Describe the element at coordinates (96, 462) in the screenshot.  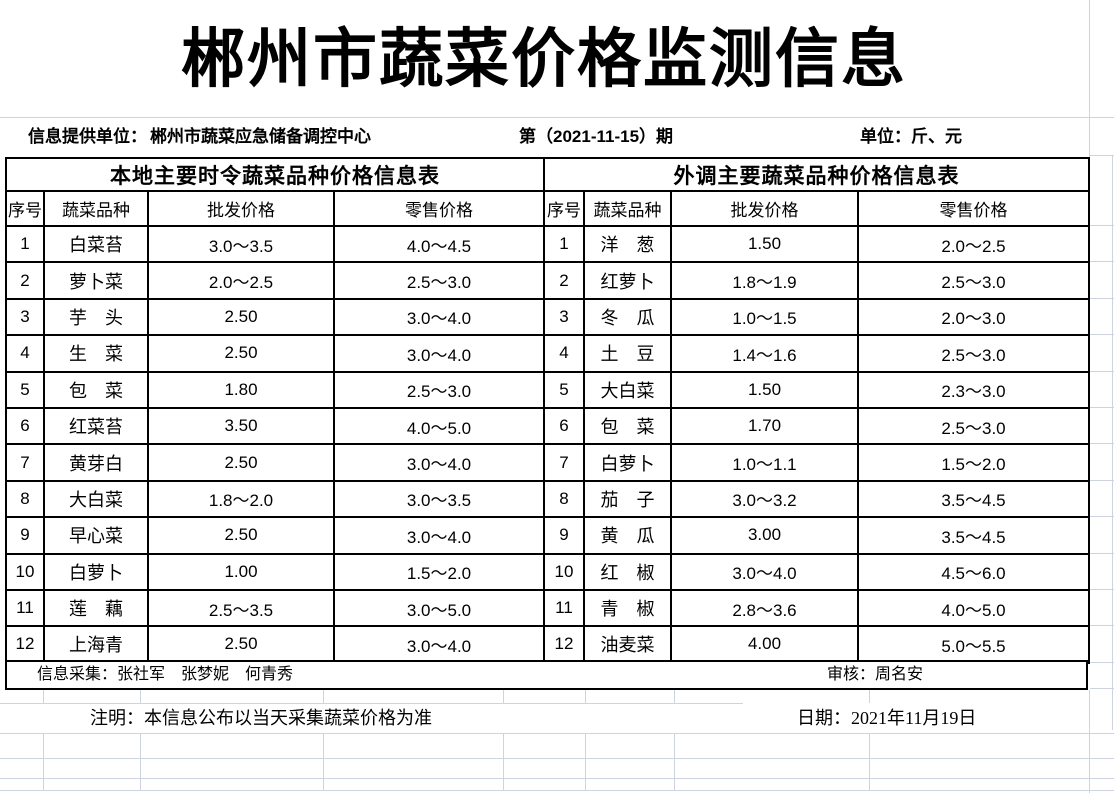
I see `variety-cell: 黄芽白` at that location.